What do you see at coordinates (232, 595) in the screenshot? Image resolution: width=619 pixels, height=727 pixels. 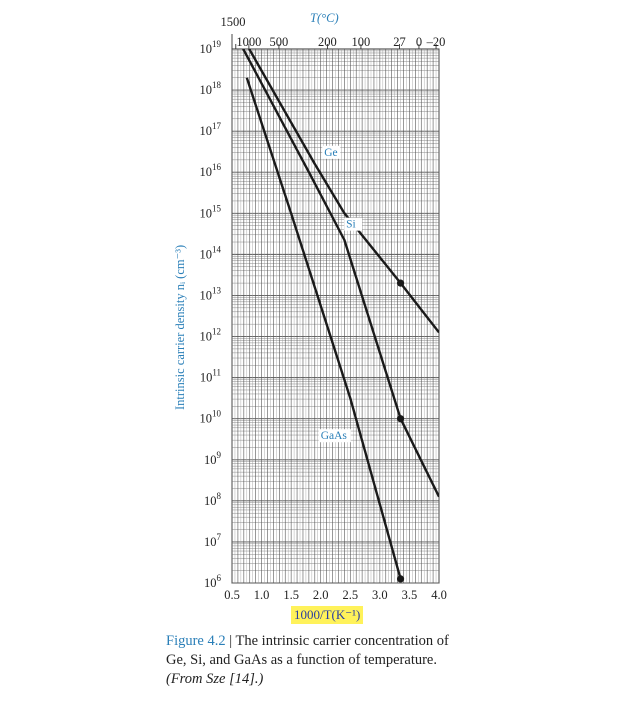 I see `x-tick-label: 0.5` at bounding box center [232, 595].